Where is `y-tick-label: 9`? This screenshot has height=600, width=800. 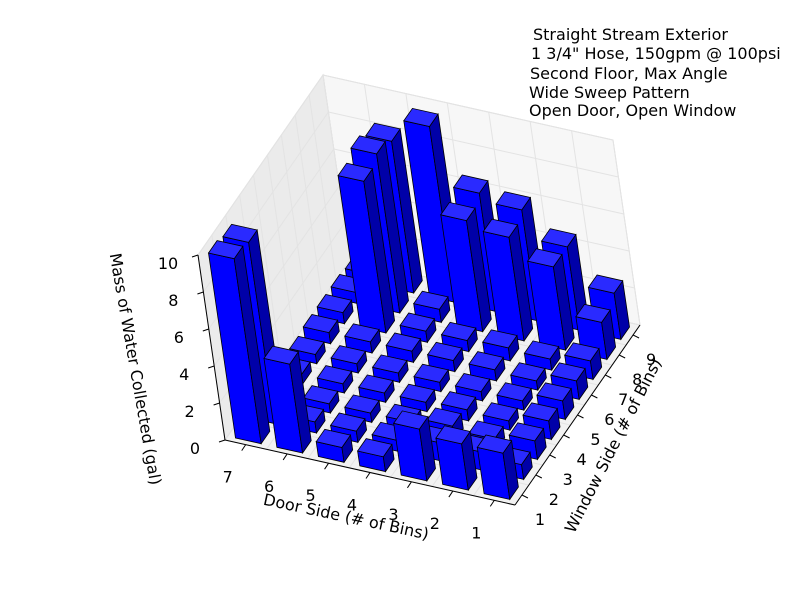 y-tick-label: 9 is located at coordinates (651, 359).